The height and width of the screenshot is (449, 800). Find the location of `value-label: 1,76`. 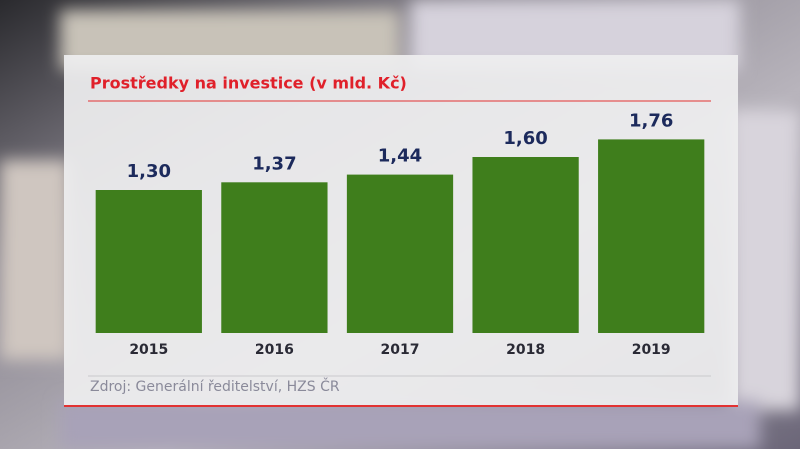

value-label: 1,76 is located at coordinates (651, 120).